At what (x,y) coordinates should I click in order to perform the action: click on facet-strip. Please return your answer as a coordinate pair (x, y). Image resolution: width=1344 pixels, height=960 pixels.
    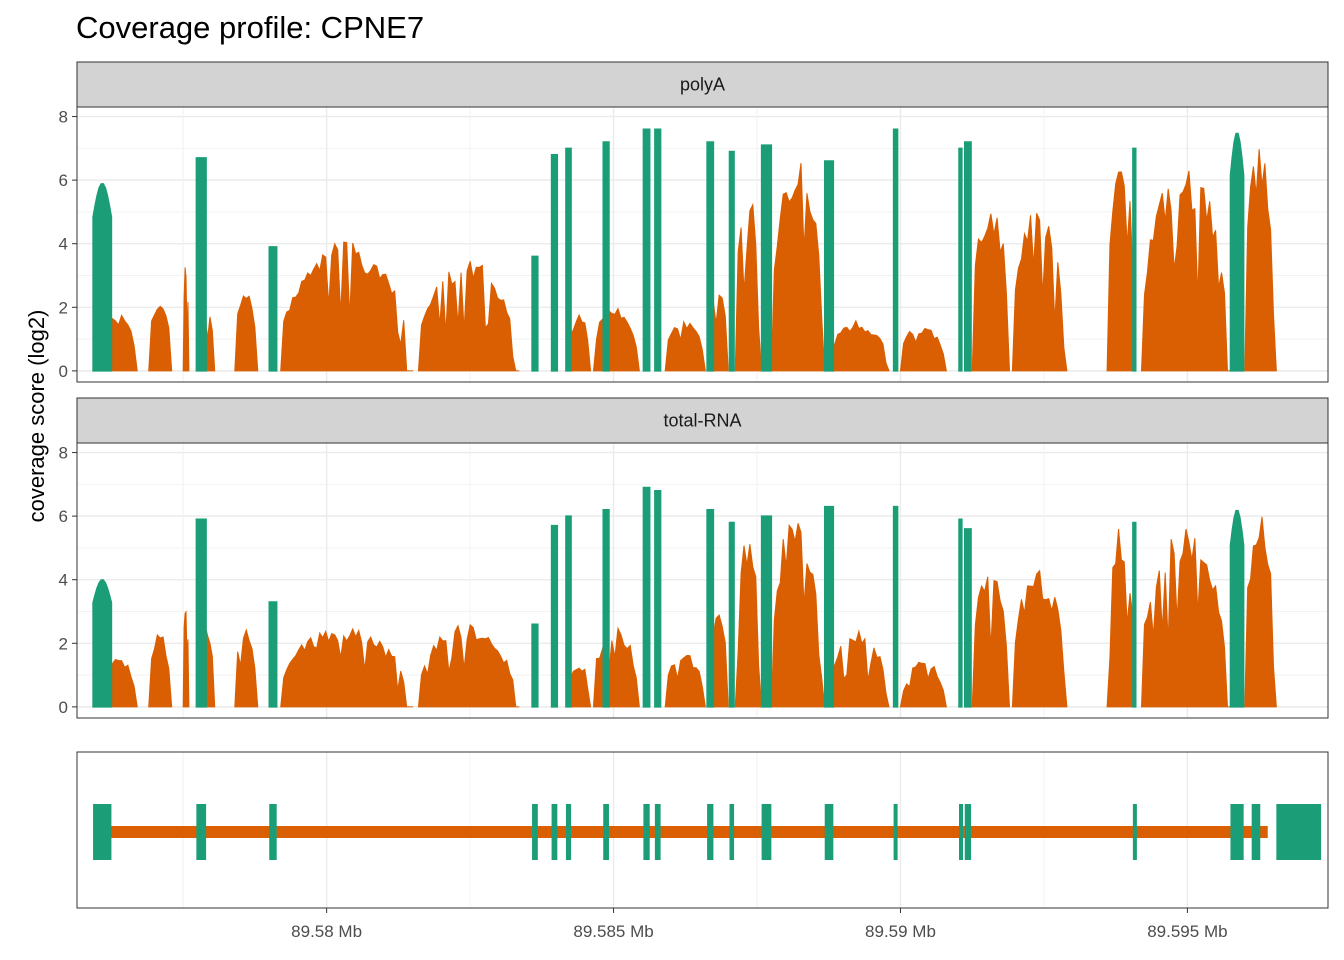
    Looking at the image, I should click on (702, 84).